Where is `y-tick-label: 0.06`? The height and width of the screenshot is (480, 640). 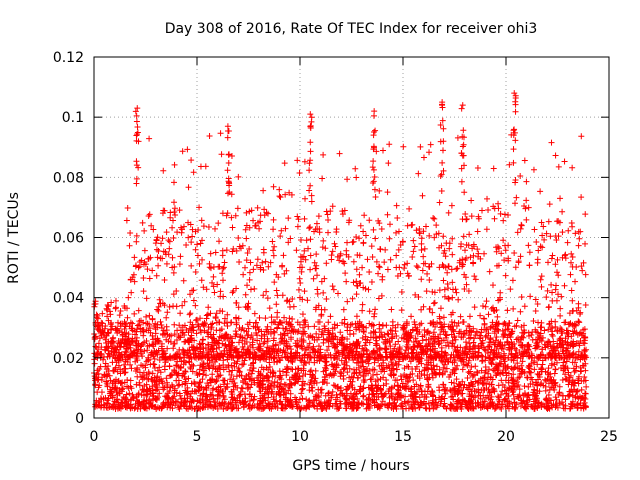 y-tick-label: 0.06 is located at coordinates (68, 239).